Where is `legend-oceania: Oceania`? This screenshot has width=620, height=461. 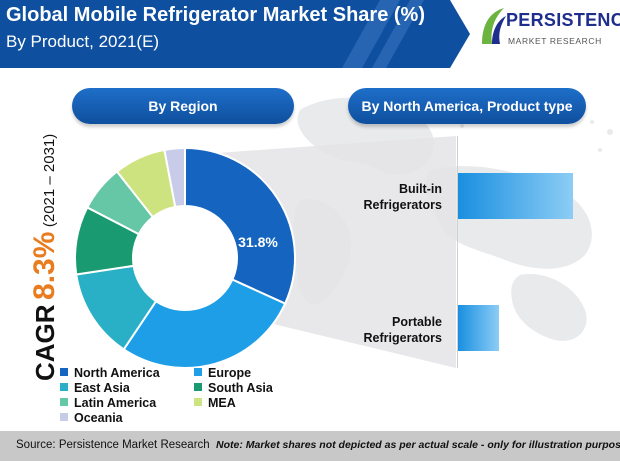 legend-oceania: Oceania is located at coordinates (91, 418).